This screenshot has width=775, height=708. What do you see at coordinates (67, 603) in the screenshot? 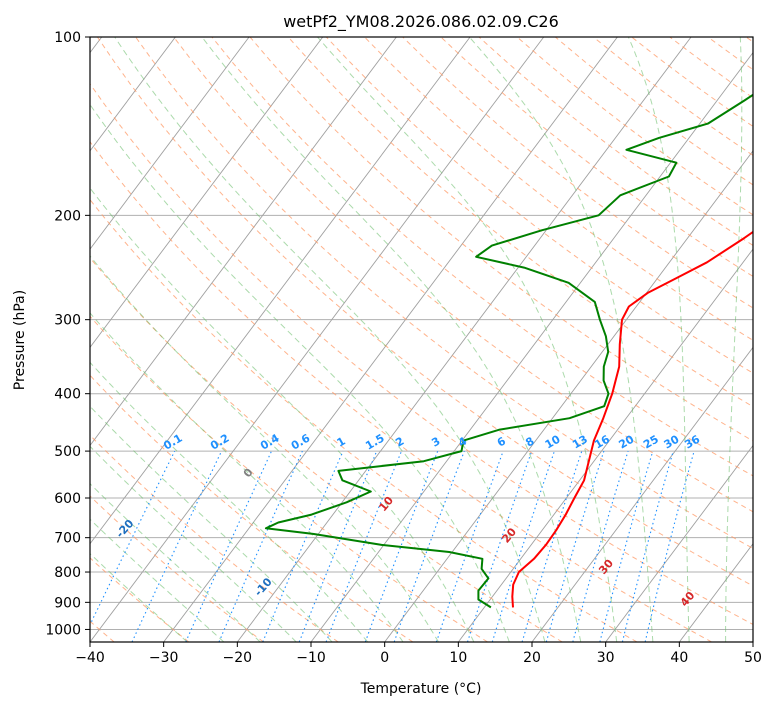
I see `y-tick-label: 900` at bounding box center [67, 603].